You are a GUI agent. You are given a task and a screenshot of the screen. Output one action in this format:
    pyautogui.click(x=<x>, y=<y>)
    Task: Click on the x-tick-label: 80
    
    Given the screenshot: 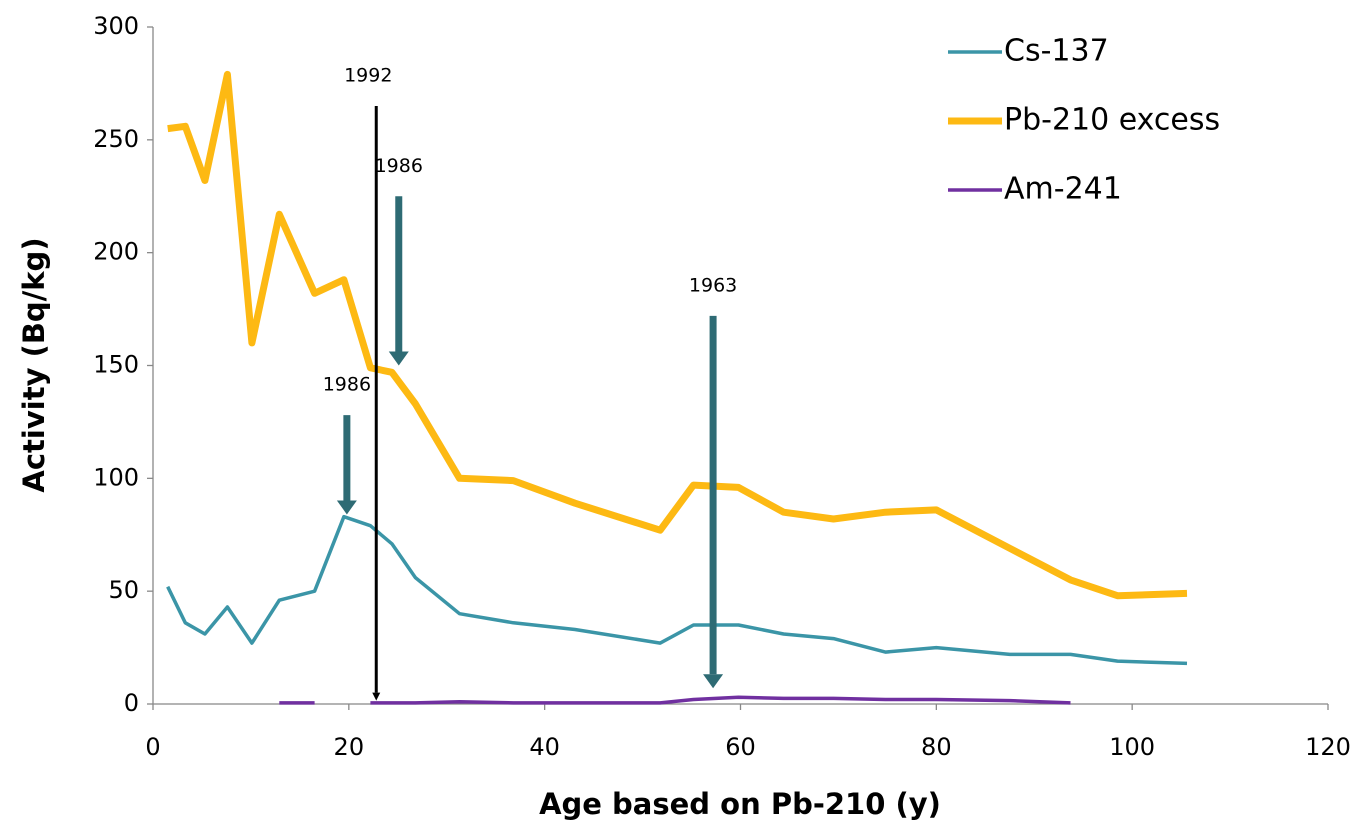 What is the action you would take?
    pyautogui.click(x=936, y=747)
    